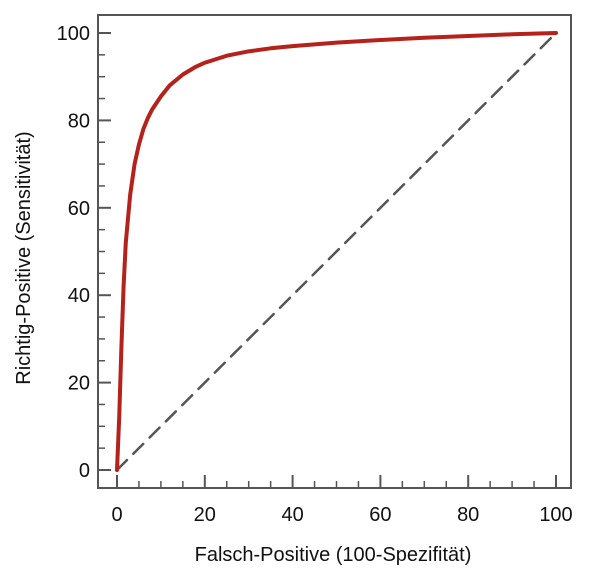 The width and height of the screenshot is (600, 586). What do you see at coordinates (84, 471) in the screenshot?
I see `y-tick-label: 0` at bounding box center [84, 471].